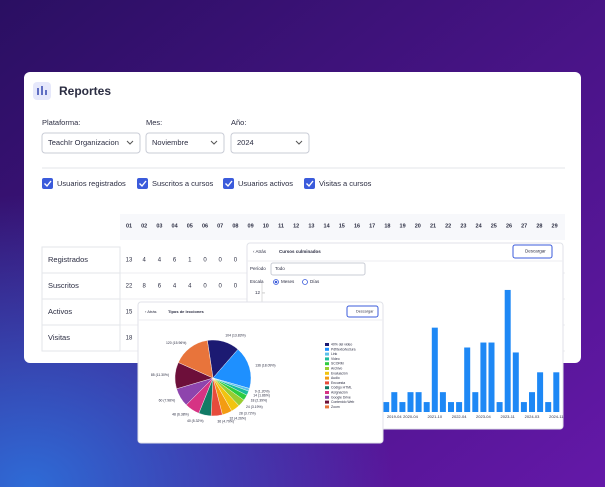 This screenshot has width=605, height=492. What do you see at coordinates (345, 183) in the screenshot?
I see `checkbox-label: Visitas a cursos` at bounding box center [345, 183].